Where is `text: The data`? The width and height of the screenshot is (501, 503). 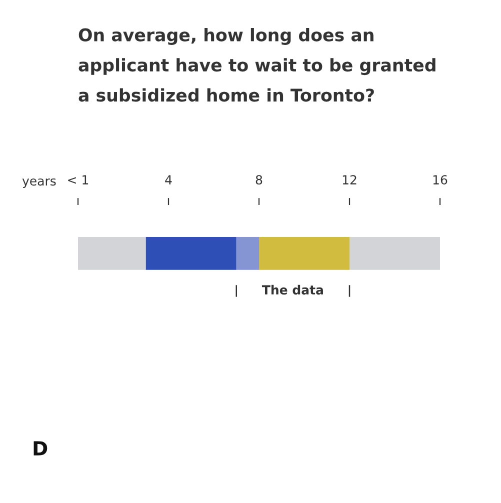 text: The data is located at coordinates (292, 289).